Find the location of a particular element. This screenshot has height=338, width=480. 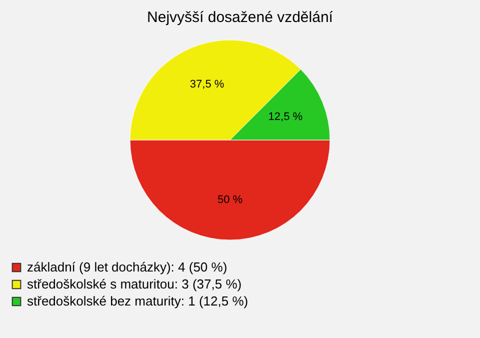

data-label: 50 % is located at coordinates (230, 200).